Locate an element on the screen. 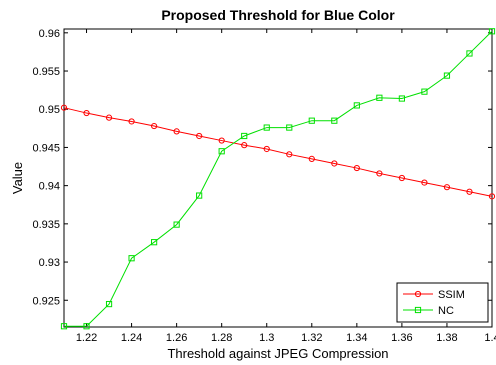 The image size is (496, 365). y-tick-label: 0.94 is located at coordinates (49, 187).